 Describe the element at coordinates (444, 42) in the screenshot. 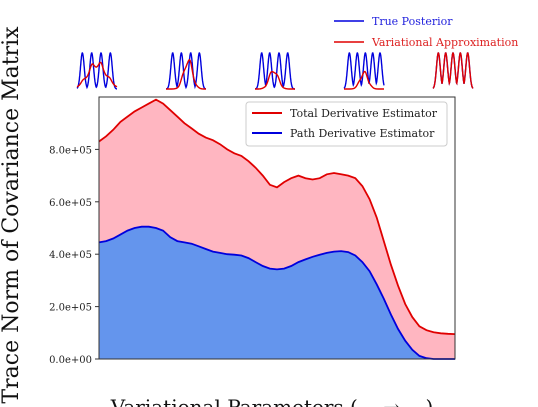

I see `top-legend-approx-label: Variational Approximation` at that location.